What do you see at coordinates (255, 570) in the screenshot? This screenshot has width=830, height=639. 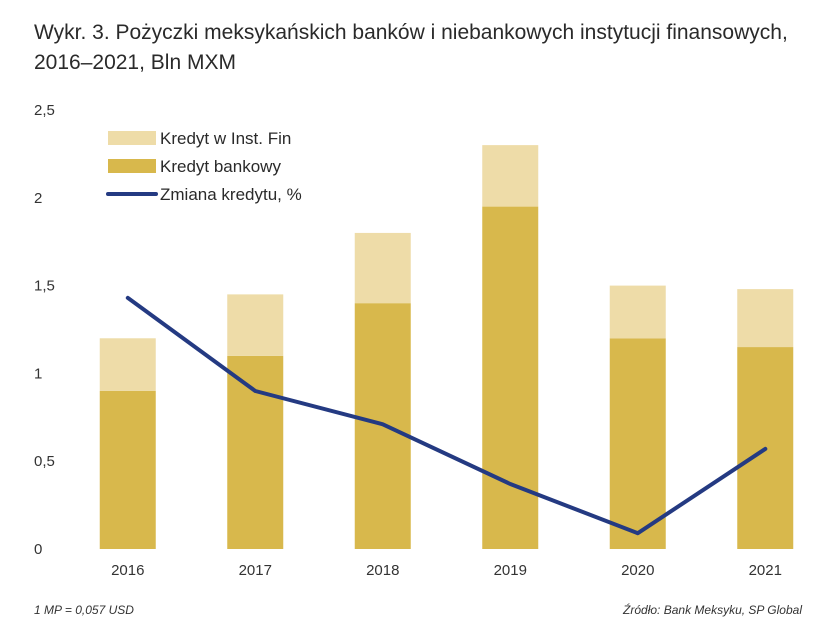 I see `x-tick-label: 2017` at bounding box center [255, 570].